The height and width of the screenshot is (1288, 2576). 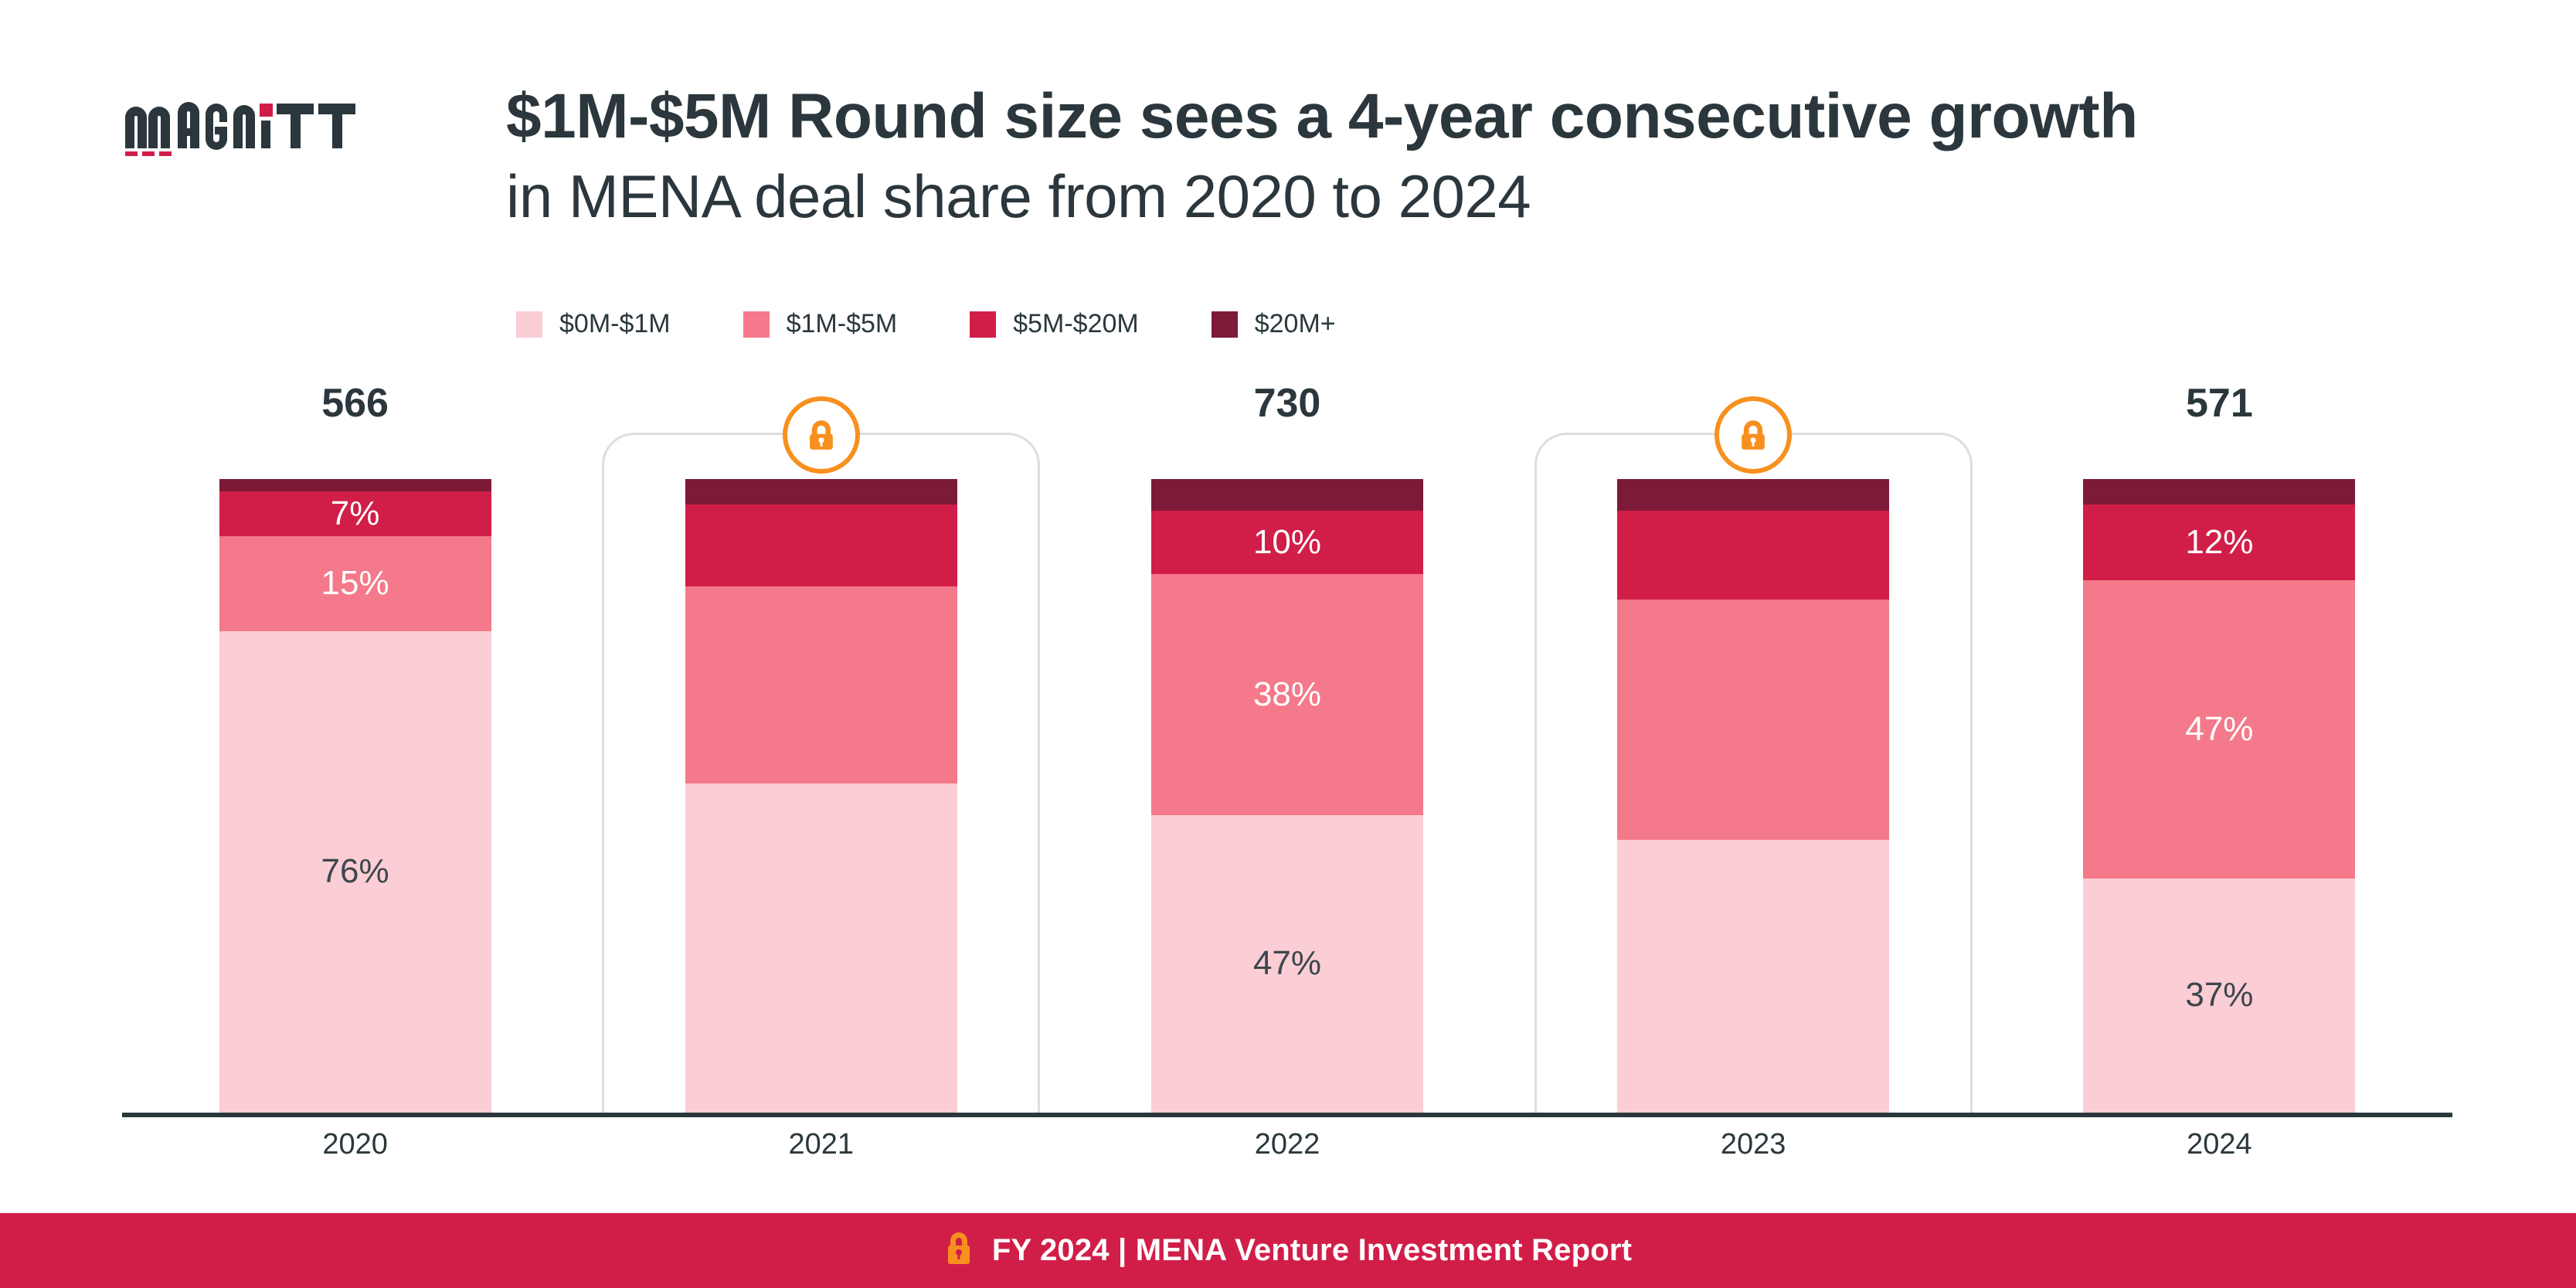 I want to click on segment-value-label: 7%, so click(x=355, y=513).